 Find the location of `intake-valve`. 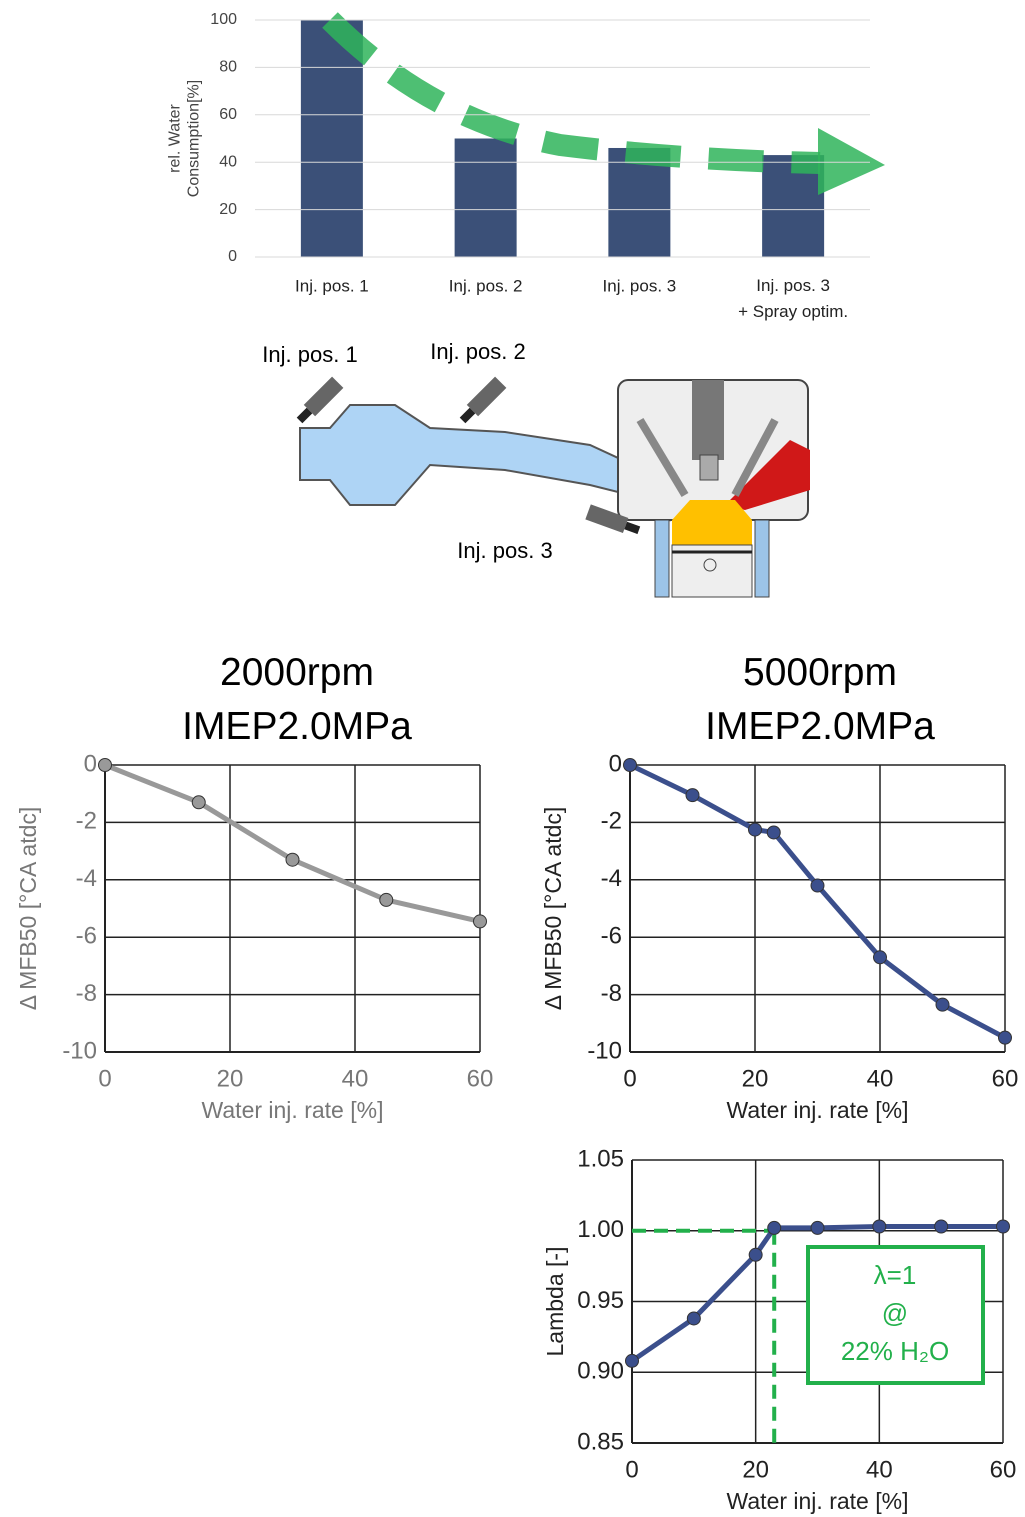

intake-valve is located at coordinates (662, 457).